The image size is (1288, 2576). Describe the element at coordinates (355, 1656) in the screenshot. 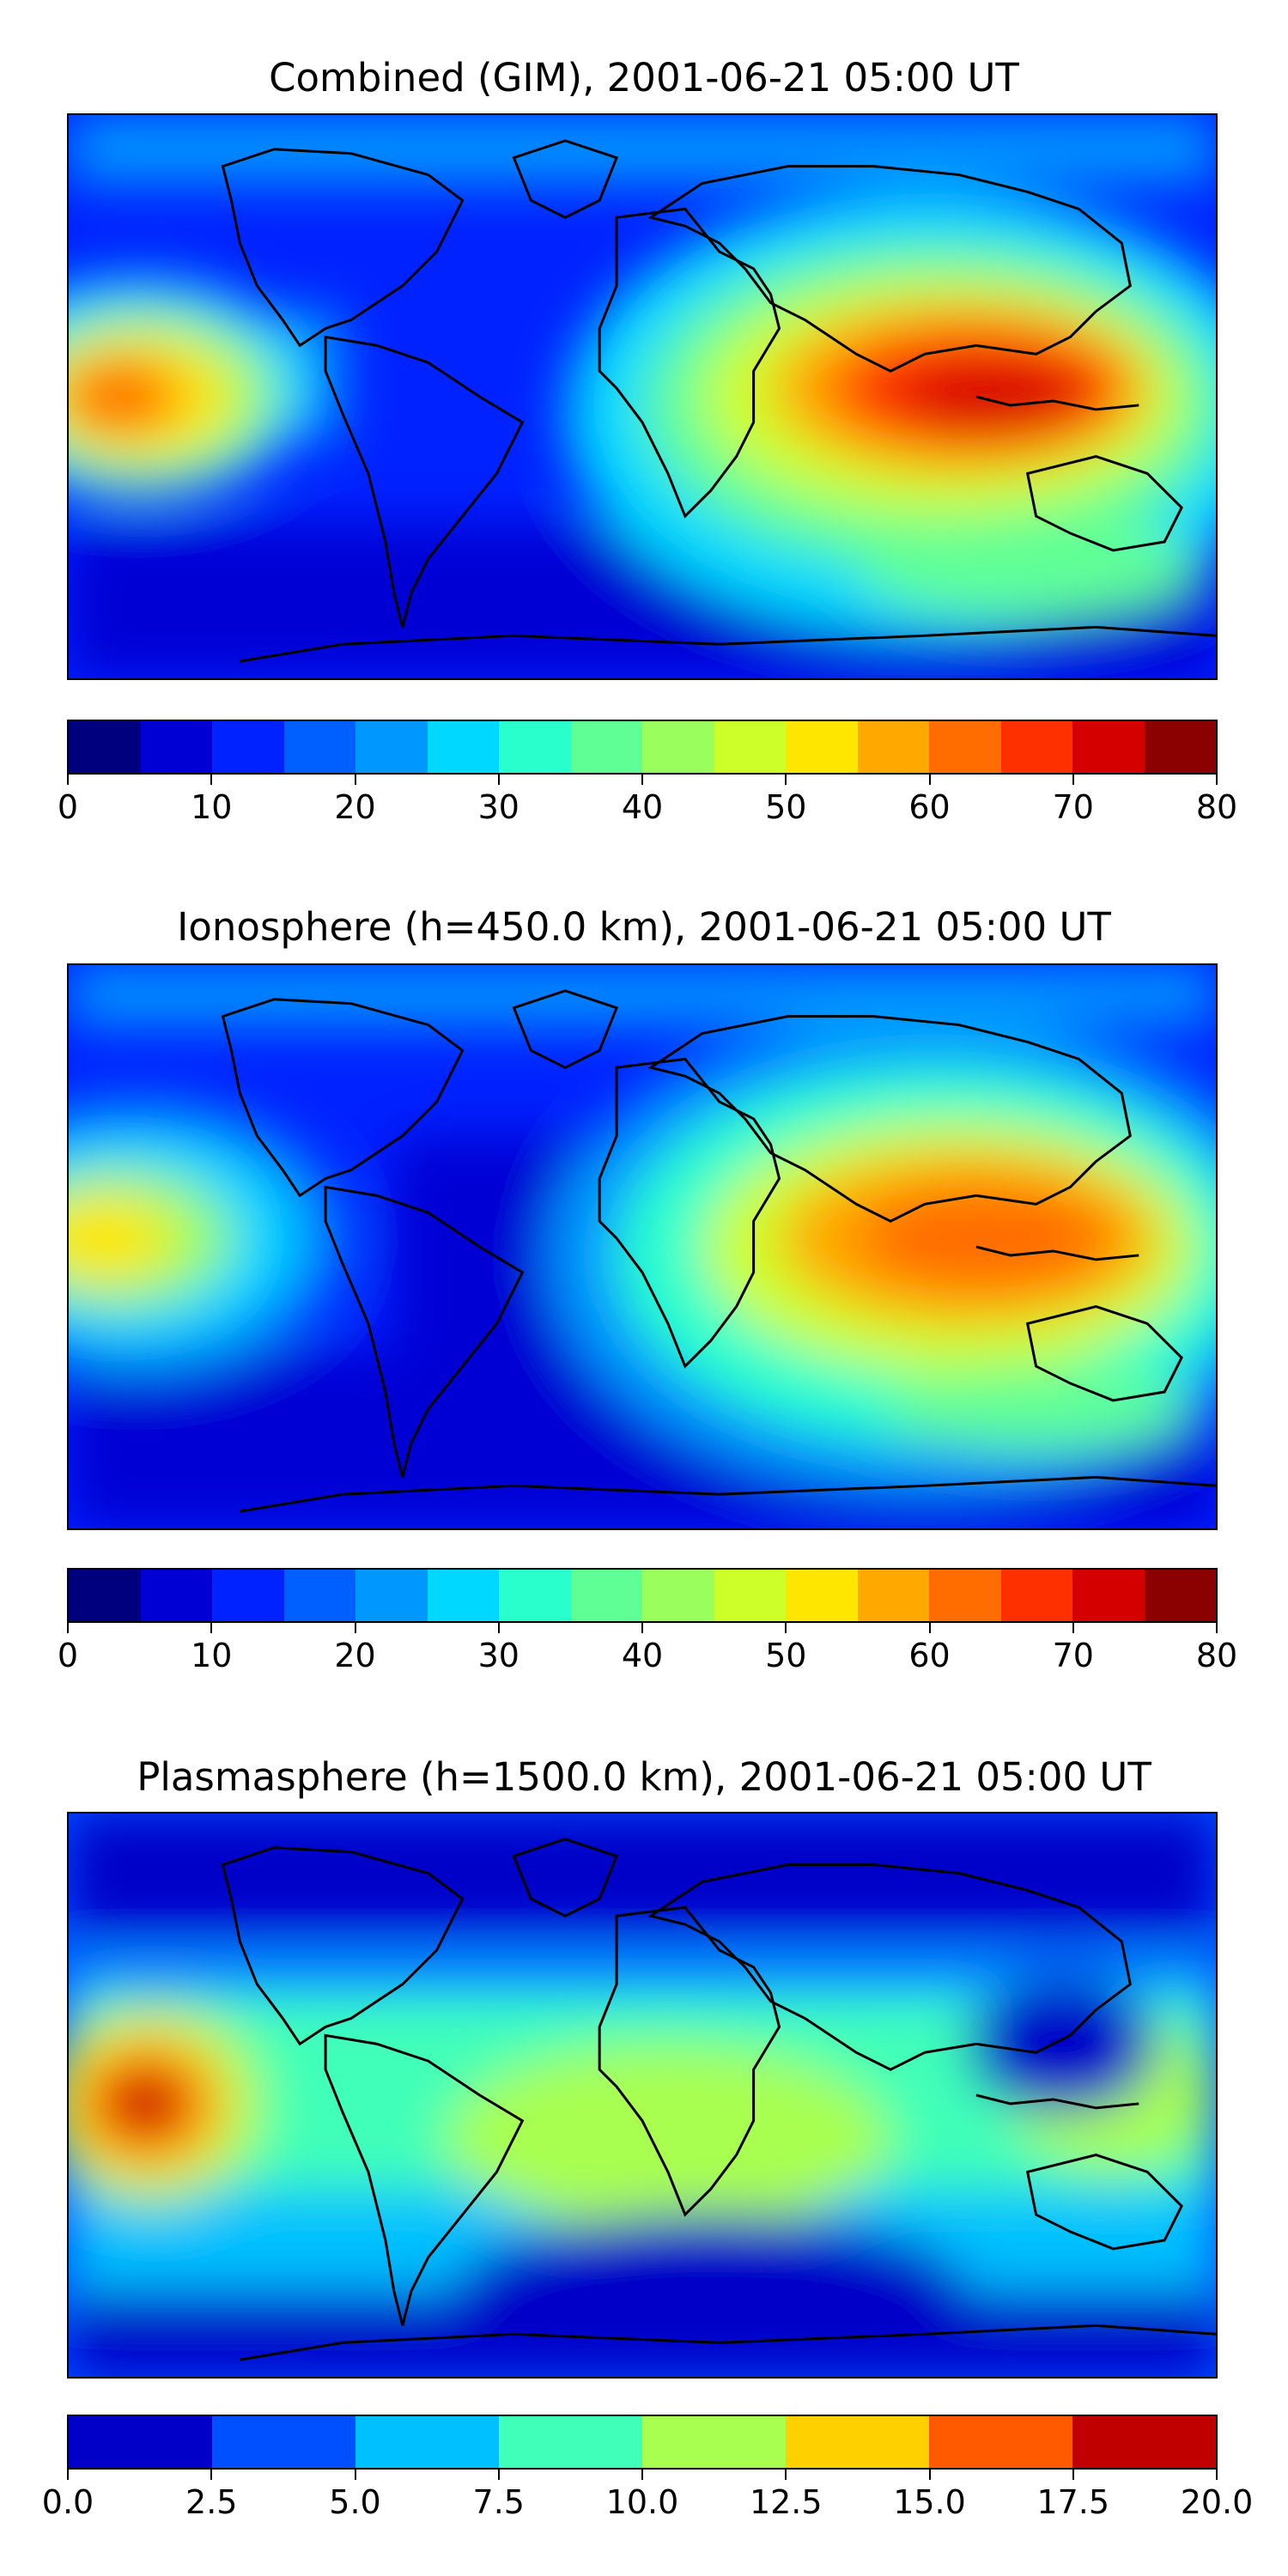

I see `colorbar-tick-label: 20` at that location.